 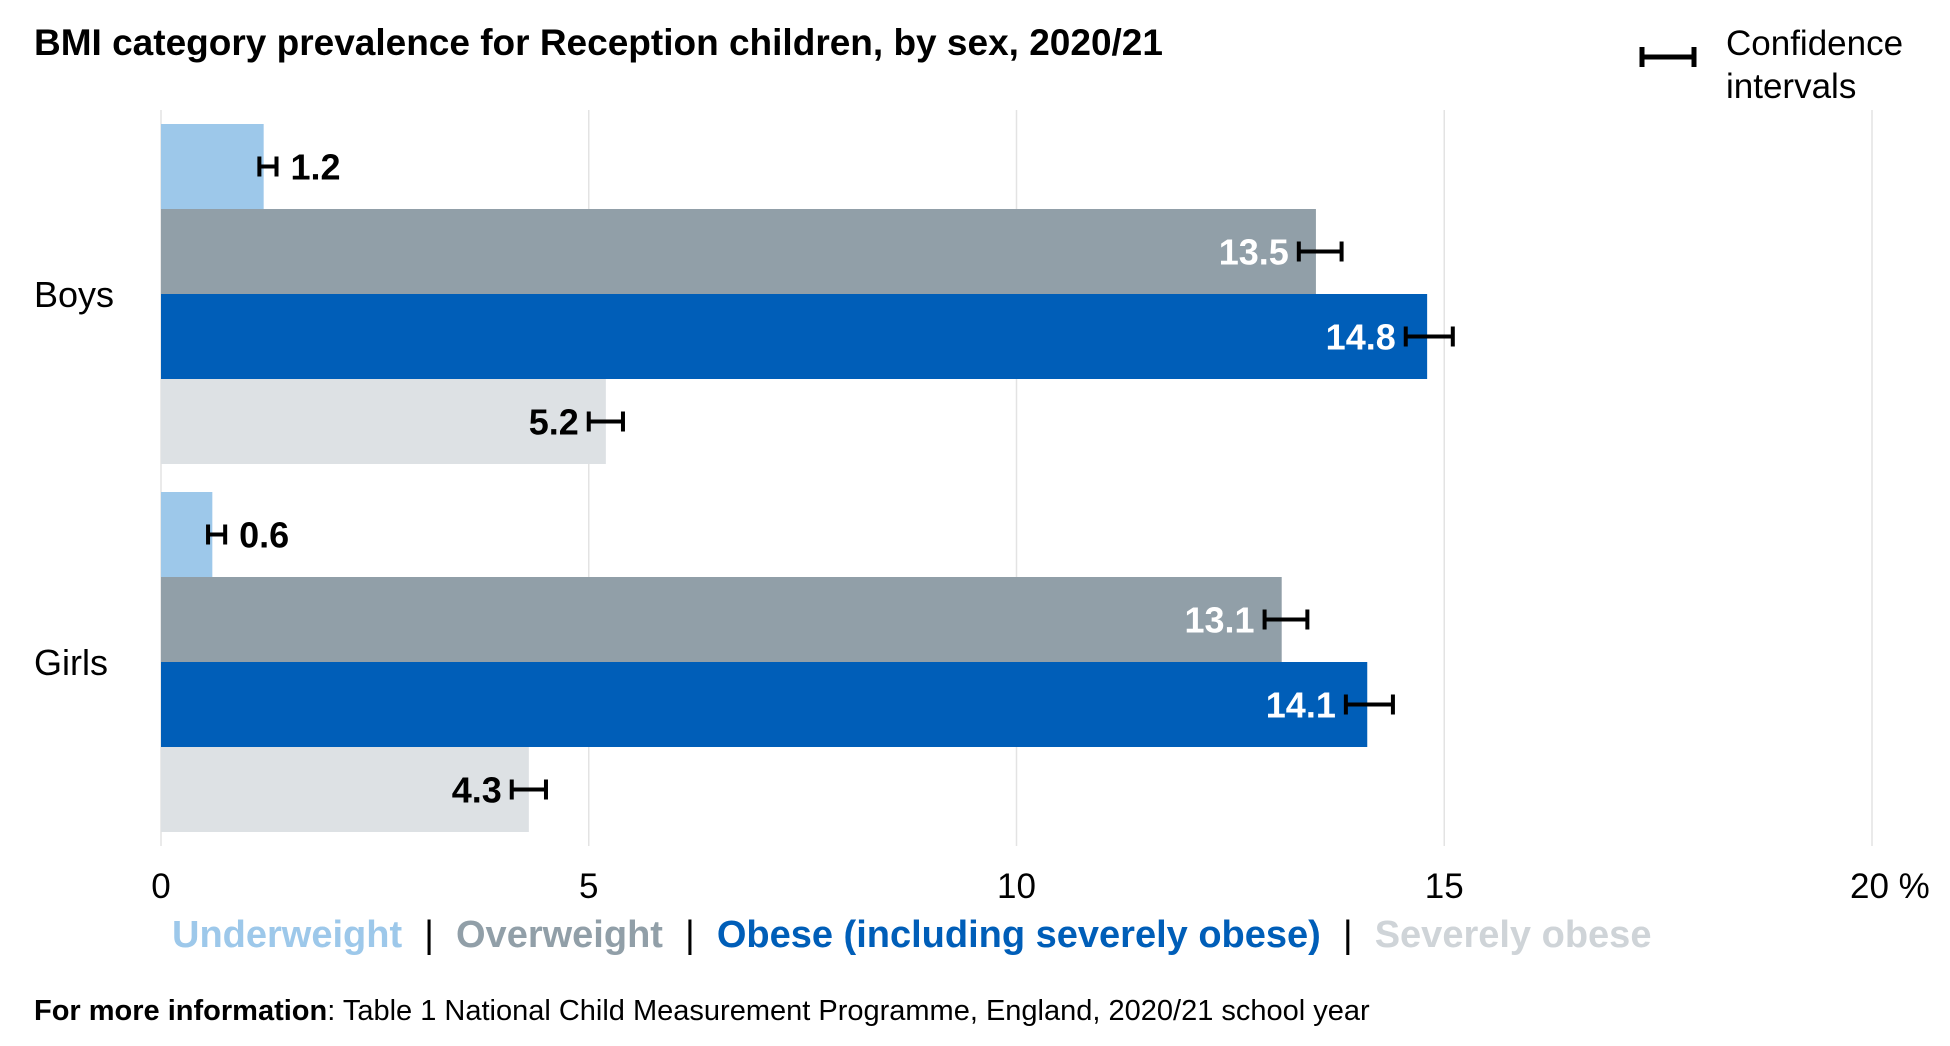 I want to click on data-label: 13.1, so click(x=1220, y=620).